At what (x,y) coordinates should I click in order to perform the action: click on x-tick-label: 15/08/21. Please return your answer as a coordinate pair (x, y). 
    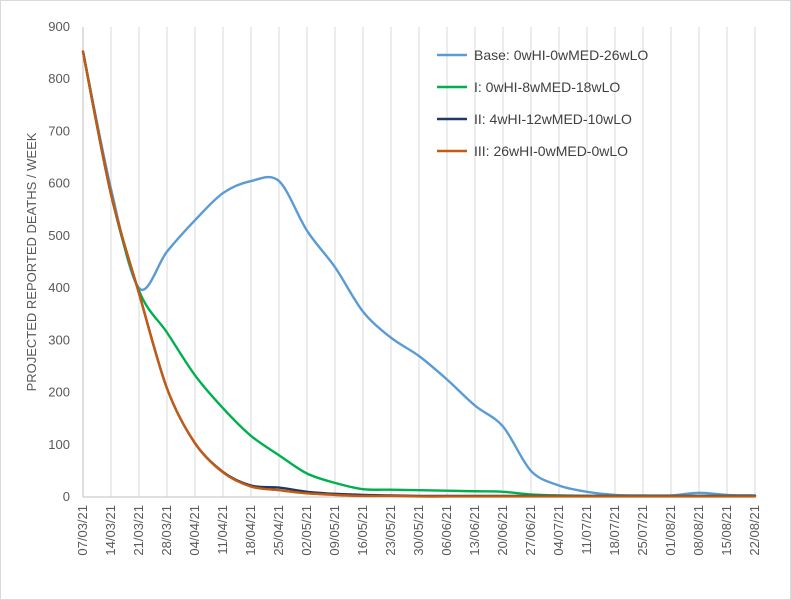
    Looking at the image, I should click on (726, 530).